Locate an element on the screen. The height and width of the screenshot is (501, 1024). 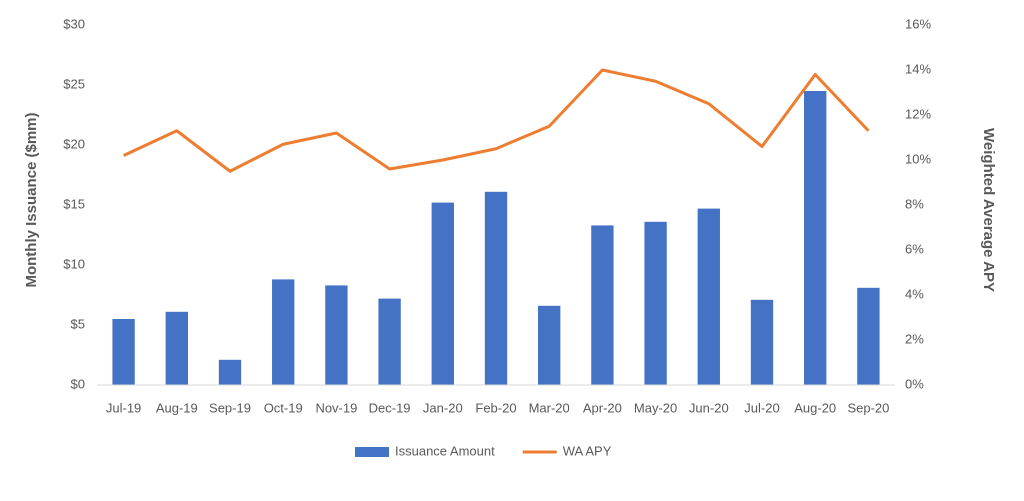
x-tick-label: Sep-19 is located at coordinates (230, 407).